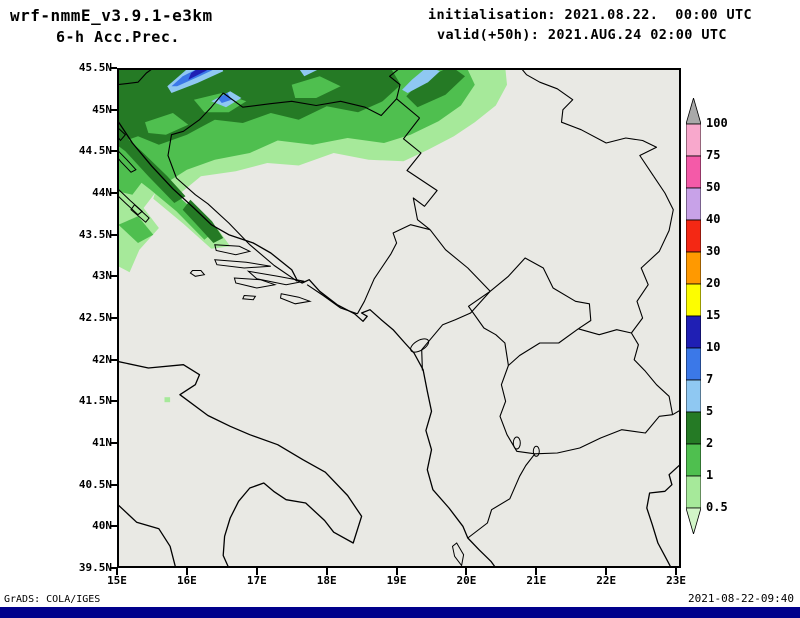 The height and width of the screenshot is (618, 800). Describe the element at coordinates (710, 379) in the screenshot. I see `colorbar-label: 7` at that location.